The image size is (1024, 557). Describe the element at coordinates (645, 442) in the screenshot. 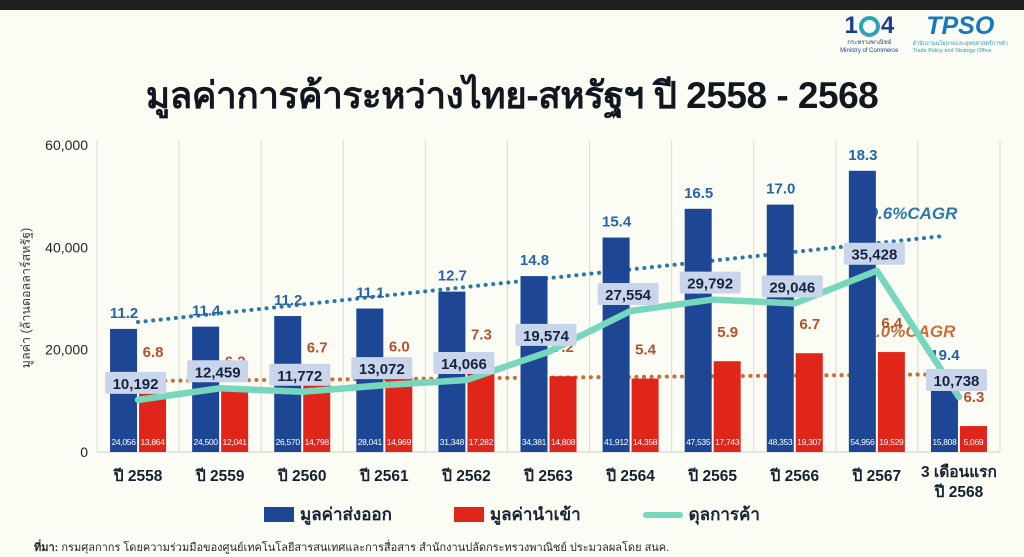

I see `import-value-label: 14,358` at that location.